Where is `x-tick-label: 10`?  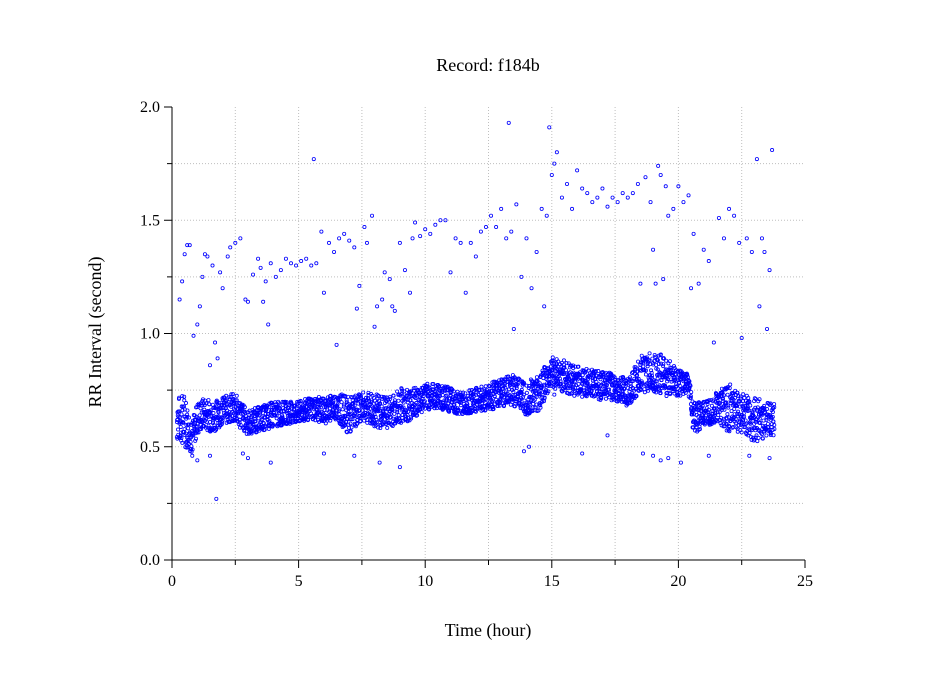
x-tick-label: 10 is located at coordinates (425, 581).